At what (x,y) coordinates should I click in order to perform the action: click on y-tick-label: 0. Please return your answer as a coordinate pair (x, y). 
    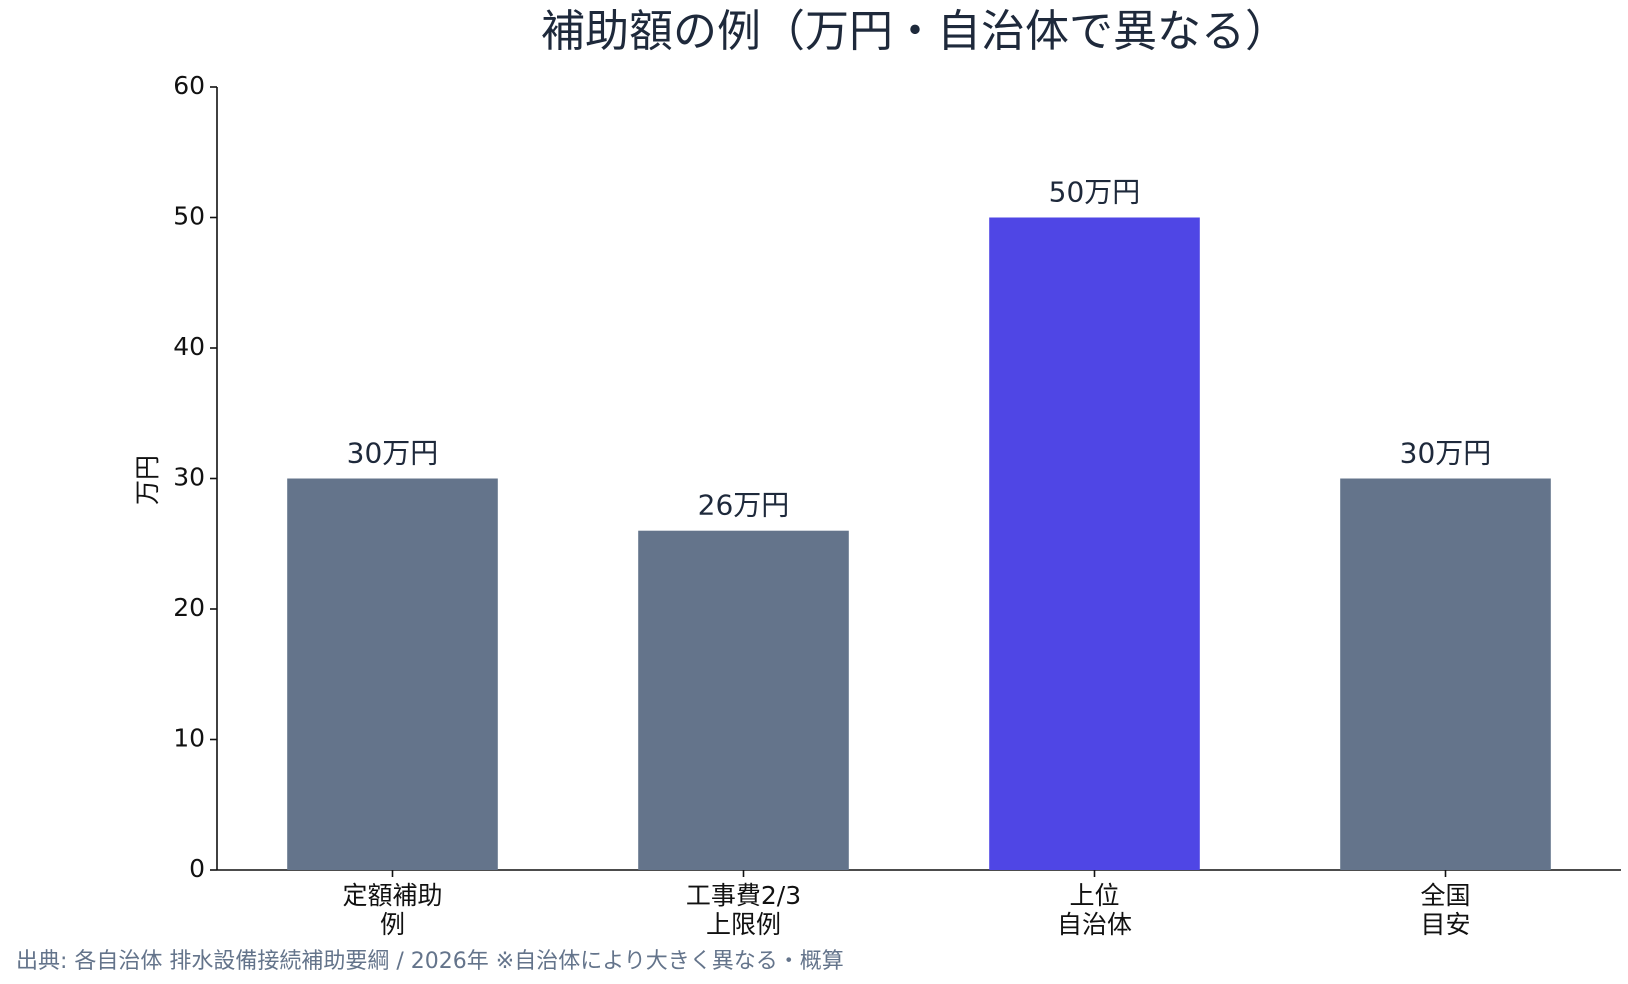
    Looking at the image, I should click on (197, 868).